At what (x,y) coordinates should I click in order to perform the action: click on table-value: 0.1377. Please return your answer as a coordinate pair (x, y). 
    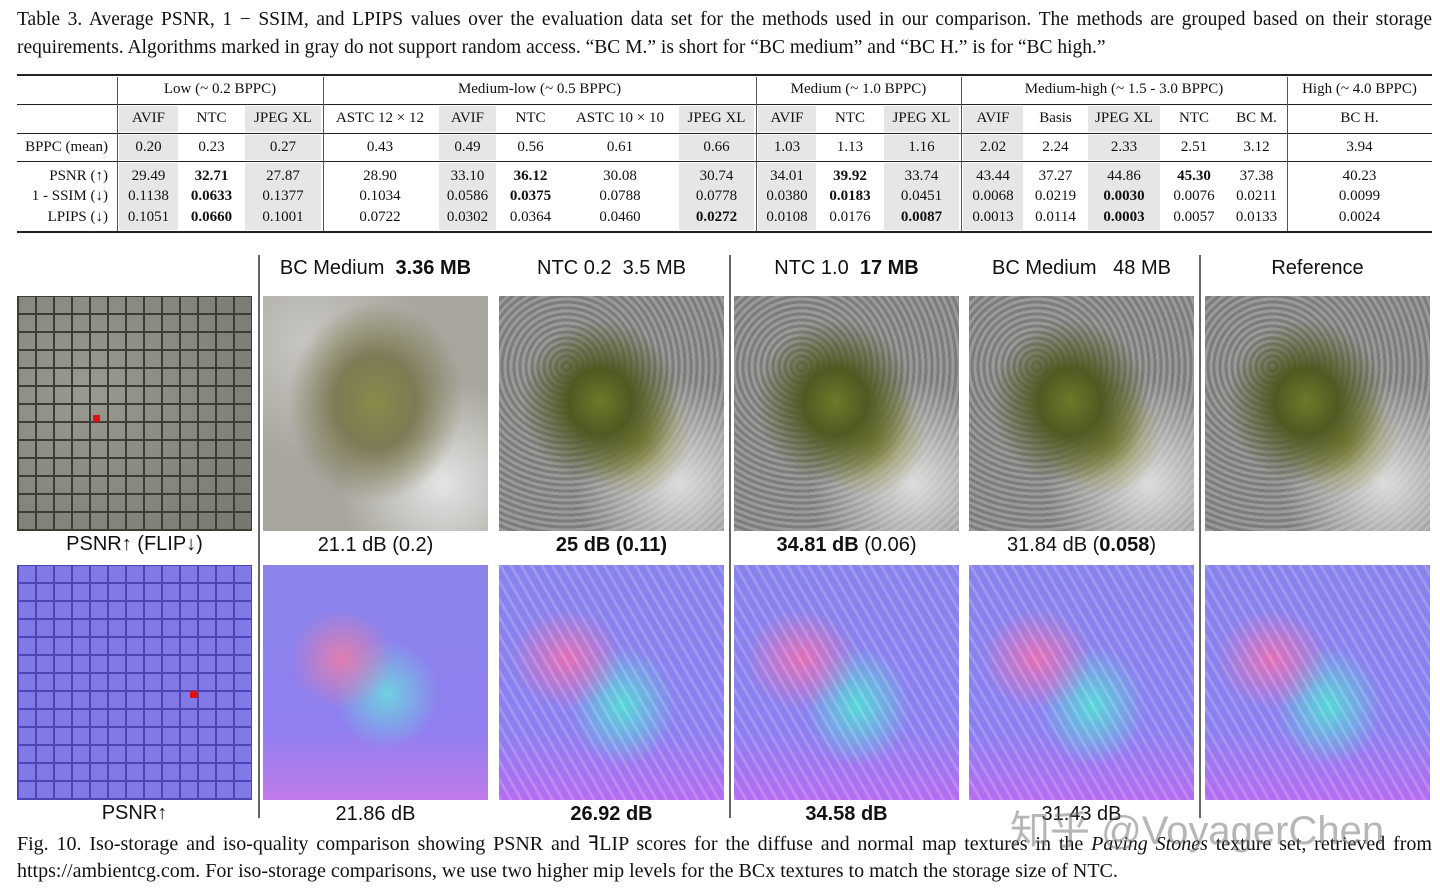
    Looking at the image, I should click on (283, 196).